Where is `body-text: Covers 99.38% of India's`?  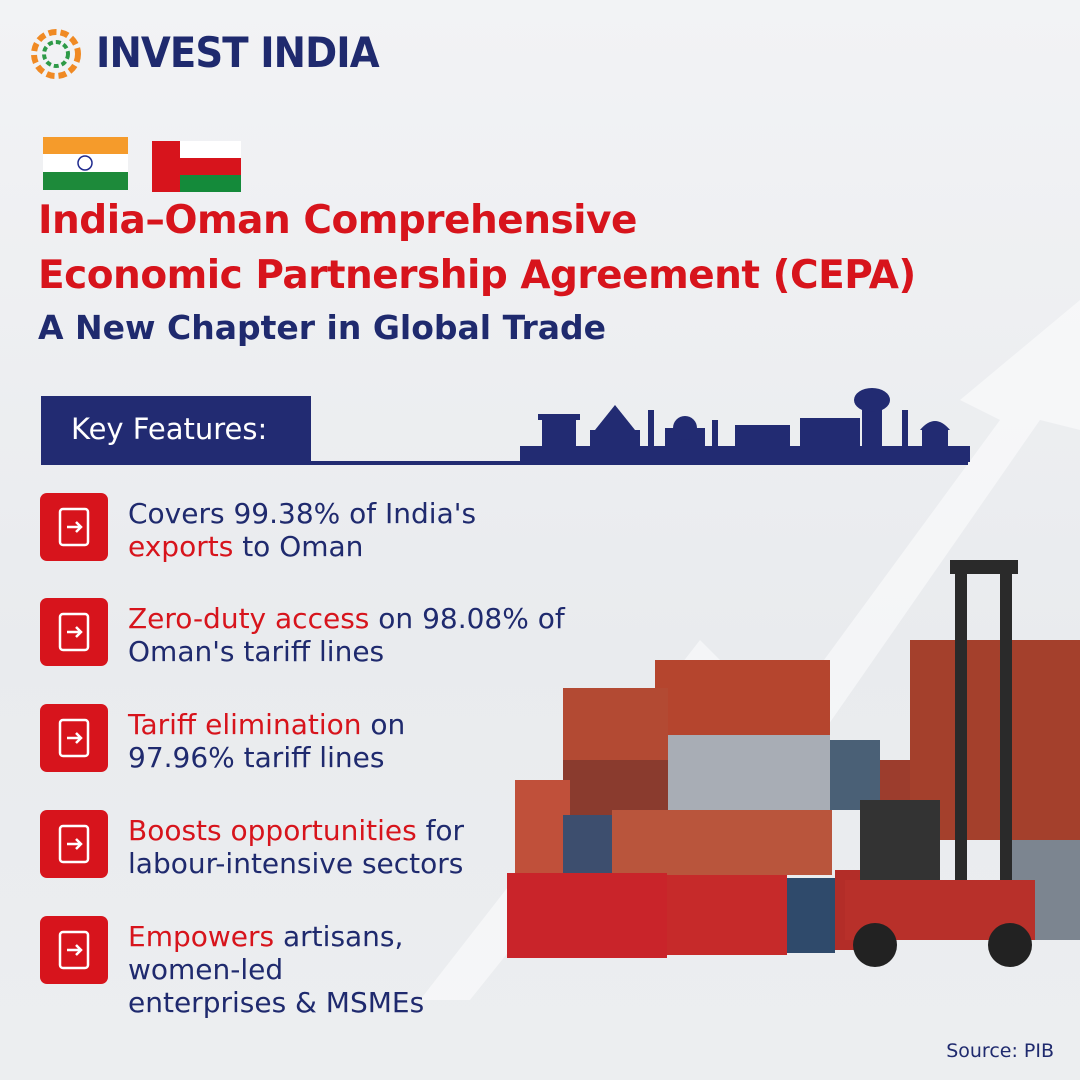 body-text: Covers 99.38% of India's is located at coordinates (302, 513).